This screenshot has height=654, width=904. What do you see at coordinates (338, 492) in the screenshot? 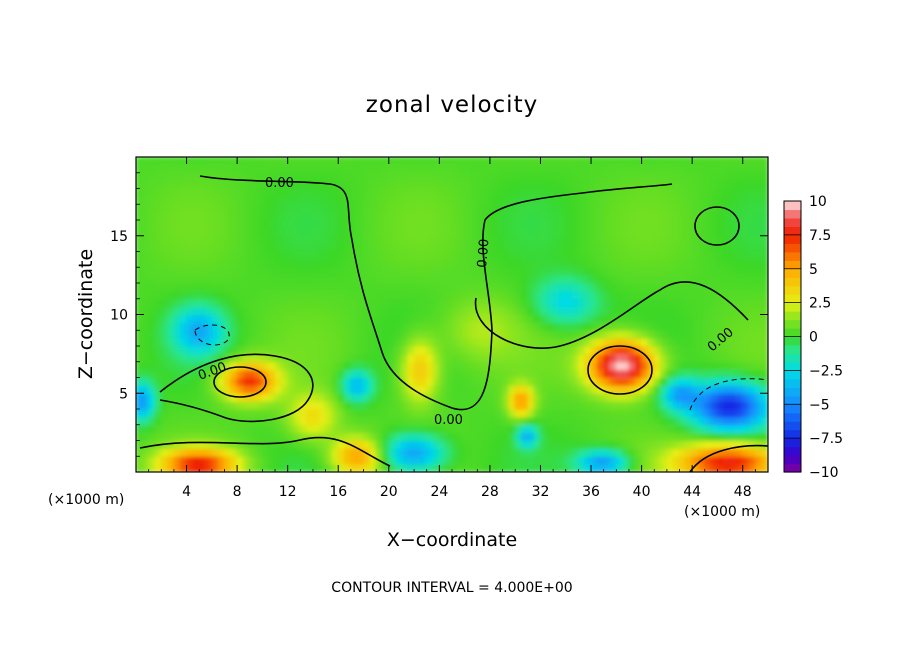
I see `x-tick-label: 16` at bounding box center [338, 492].